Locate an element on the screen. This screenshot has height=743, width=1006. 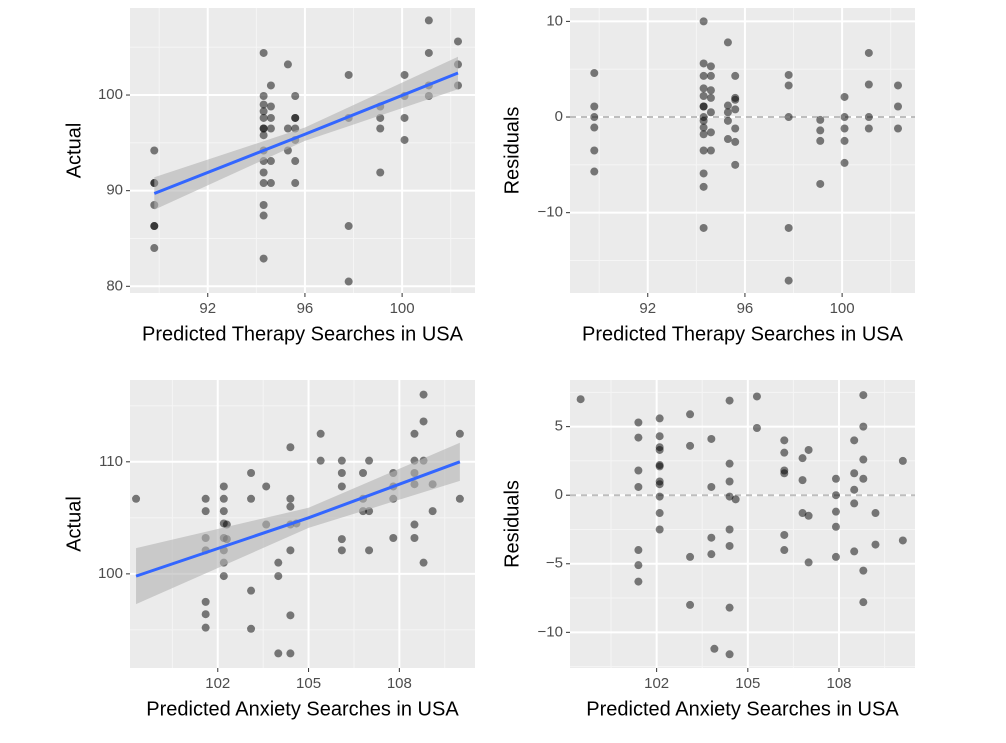
x-tick-label: 102 is located at coordinates (656, 683).